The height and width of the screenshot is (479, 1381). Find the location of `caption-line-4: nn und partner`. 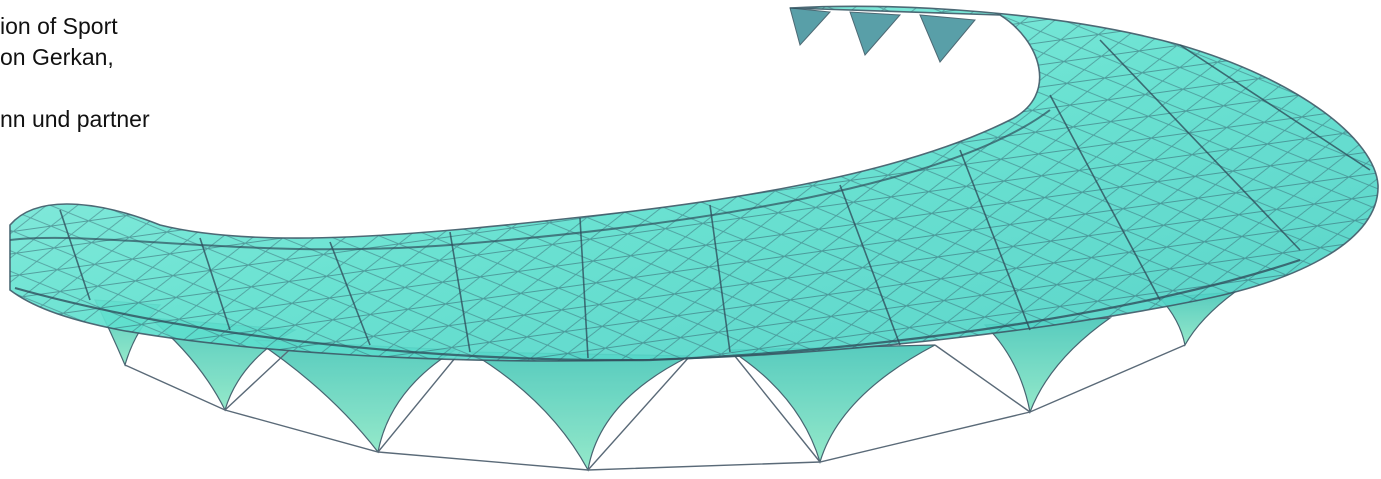

caption-line-4: nn und partner is located at coordinates (75, 119).